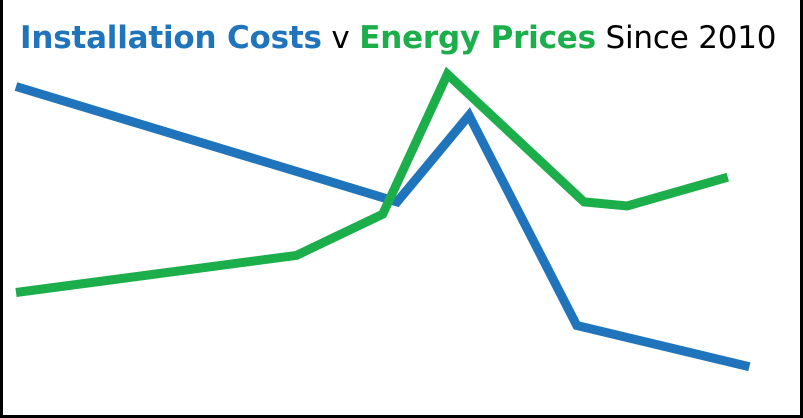 This screenshot has width=803, height=418. What do you see at coordinates (340, 38) in the screenshot?
I see `title-versus: v` at bounding box center [340, 38].